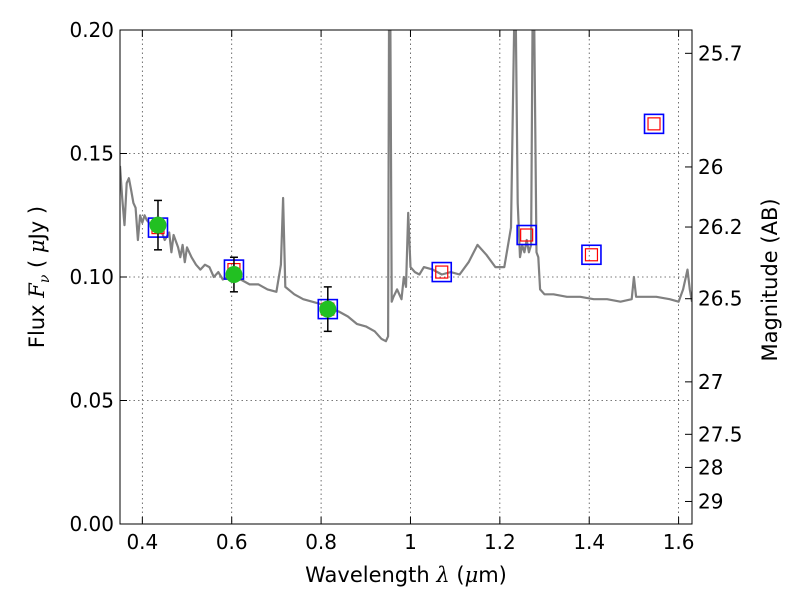  Describe the element at coordinates (720, 227) in the screenshot. I see `y2-tick-label: 26.2` at that location.